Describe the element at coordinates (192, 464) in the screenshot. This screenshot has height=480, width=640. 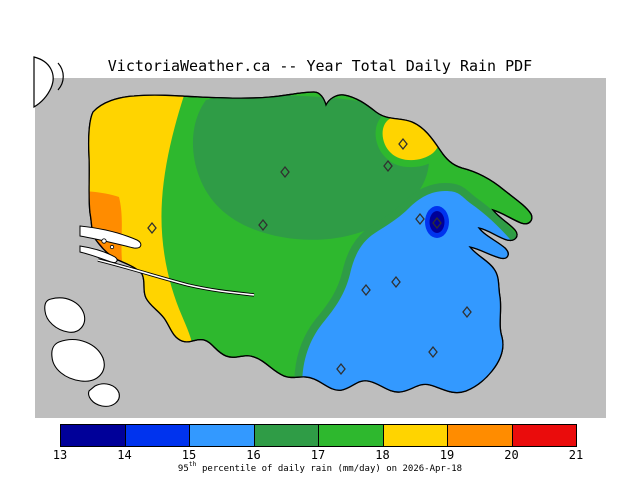
I see `caption-superscript: th` at that location.